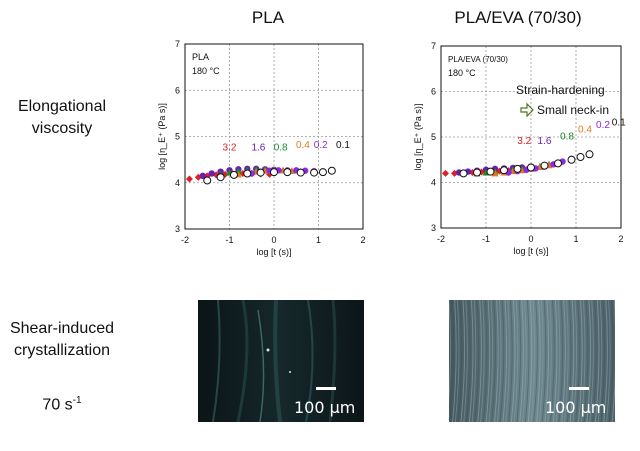  What do you see at coordinates (62, 106) in the screenshot?
I see `row-label-elongational-line1: Elongational` at bounding box center [62, 106].